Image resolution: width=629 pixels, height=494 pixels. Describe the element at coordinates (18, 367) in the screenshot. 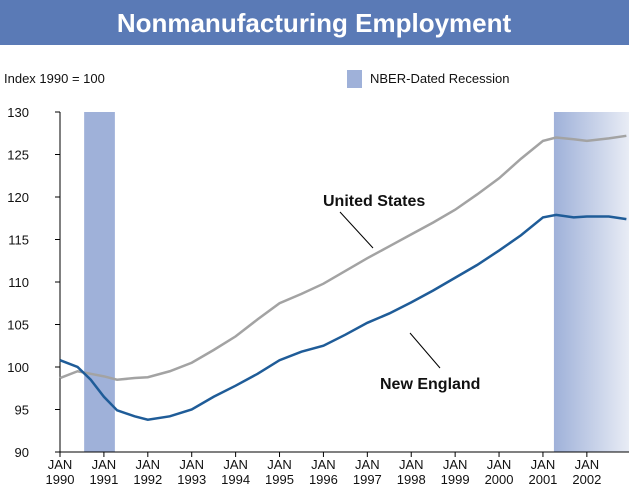

I see `y-tick-label: 100` at that location.